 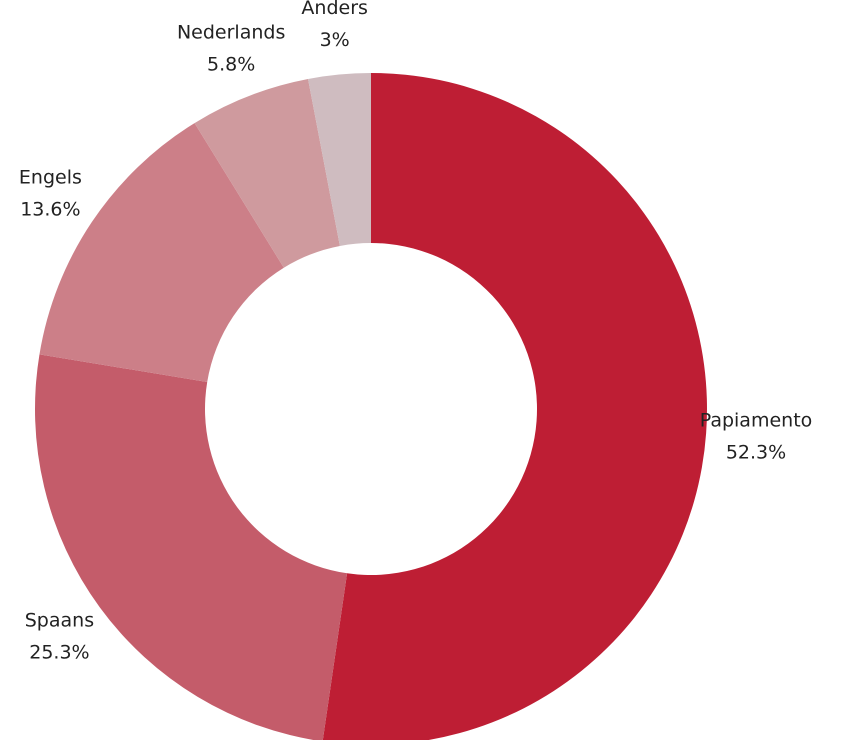 I want to click on slice-value-label: 3%, so click(x=335, y=40).